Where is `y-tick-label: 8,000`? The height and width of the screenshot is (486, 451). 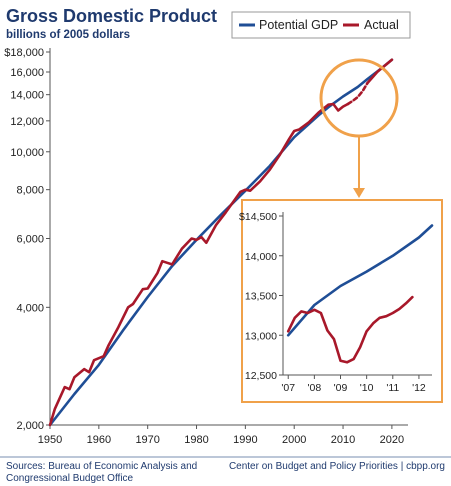 y-tick-label: 8,000 is located at coordinates (30, 191).